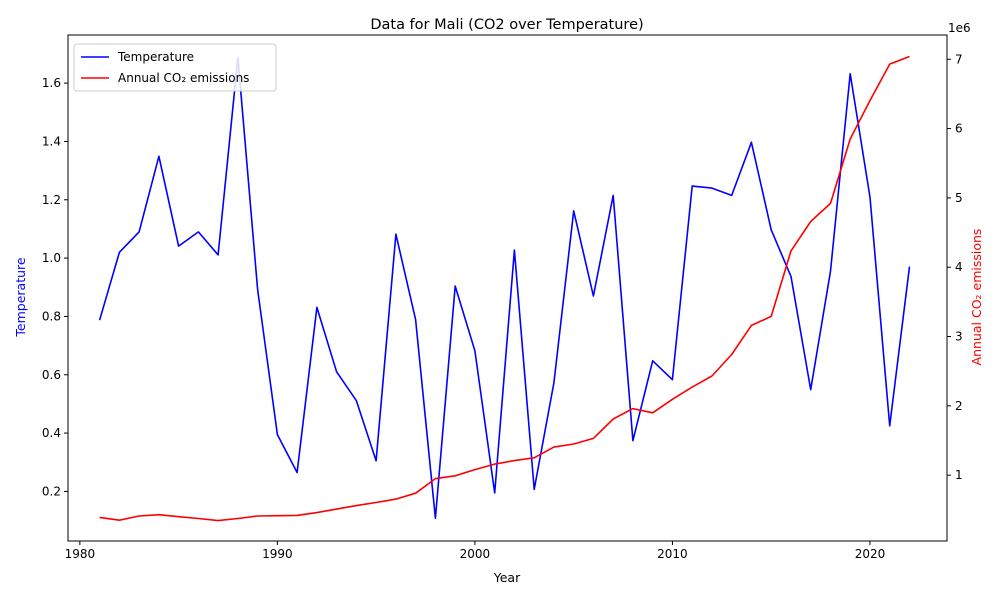 The width and height of the screenshot is (1000, 604). Describe the element at coordinates (80, 554) in the screenshot. I see `x-tick-label: 1980` at that location.